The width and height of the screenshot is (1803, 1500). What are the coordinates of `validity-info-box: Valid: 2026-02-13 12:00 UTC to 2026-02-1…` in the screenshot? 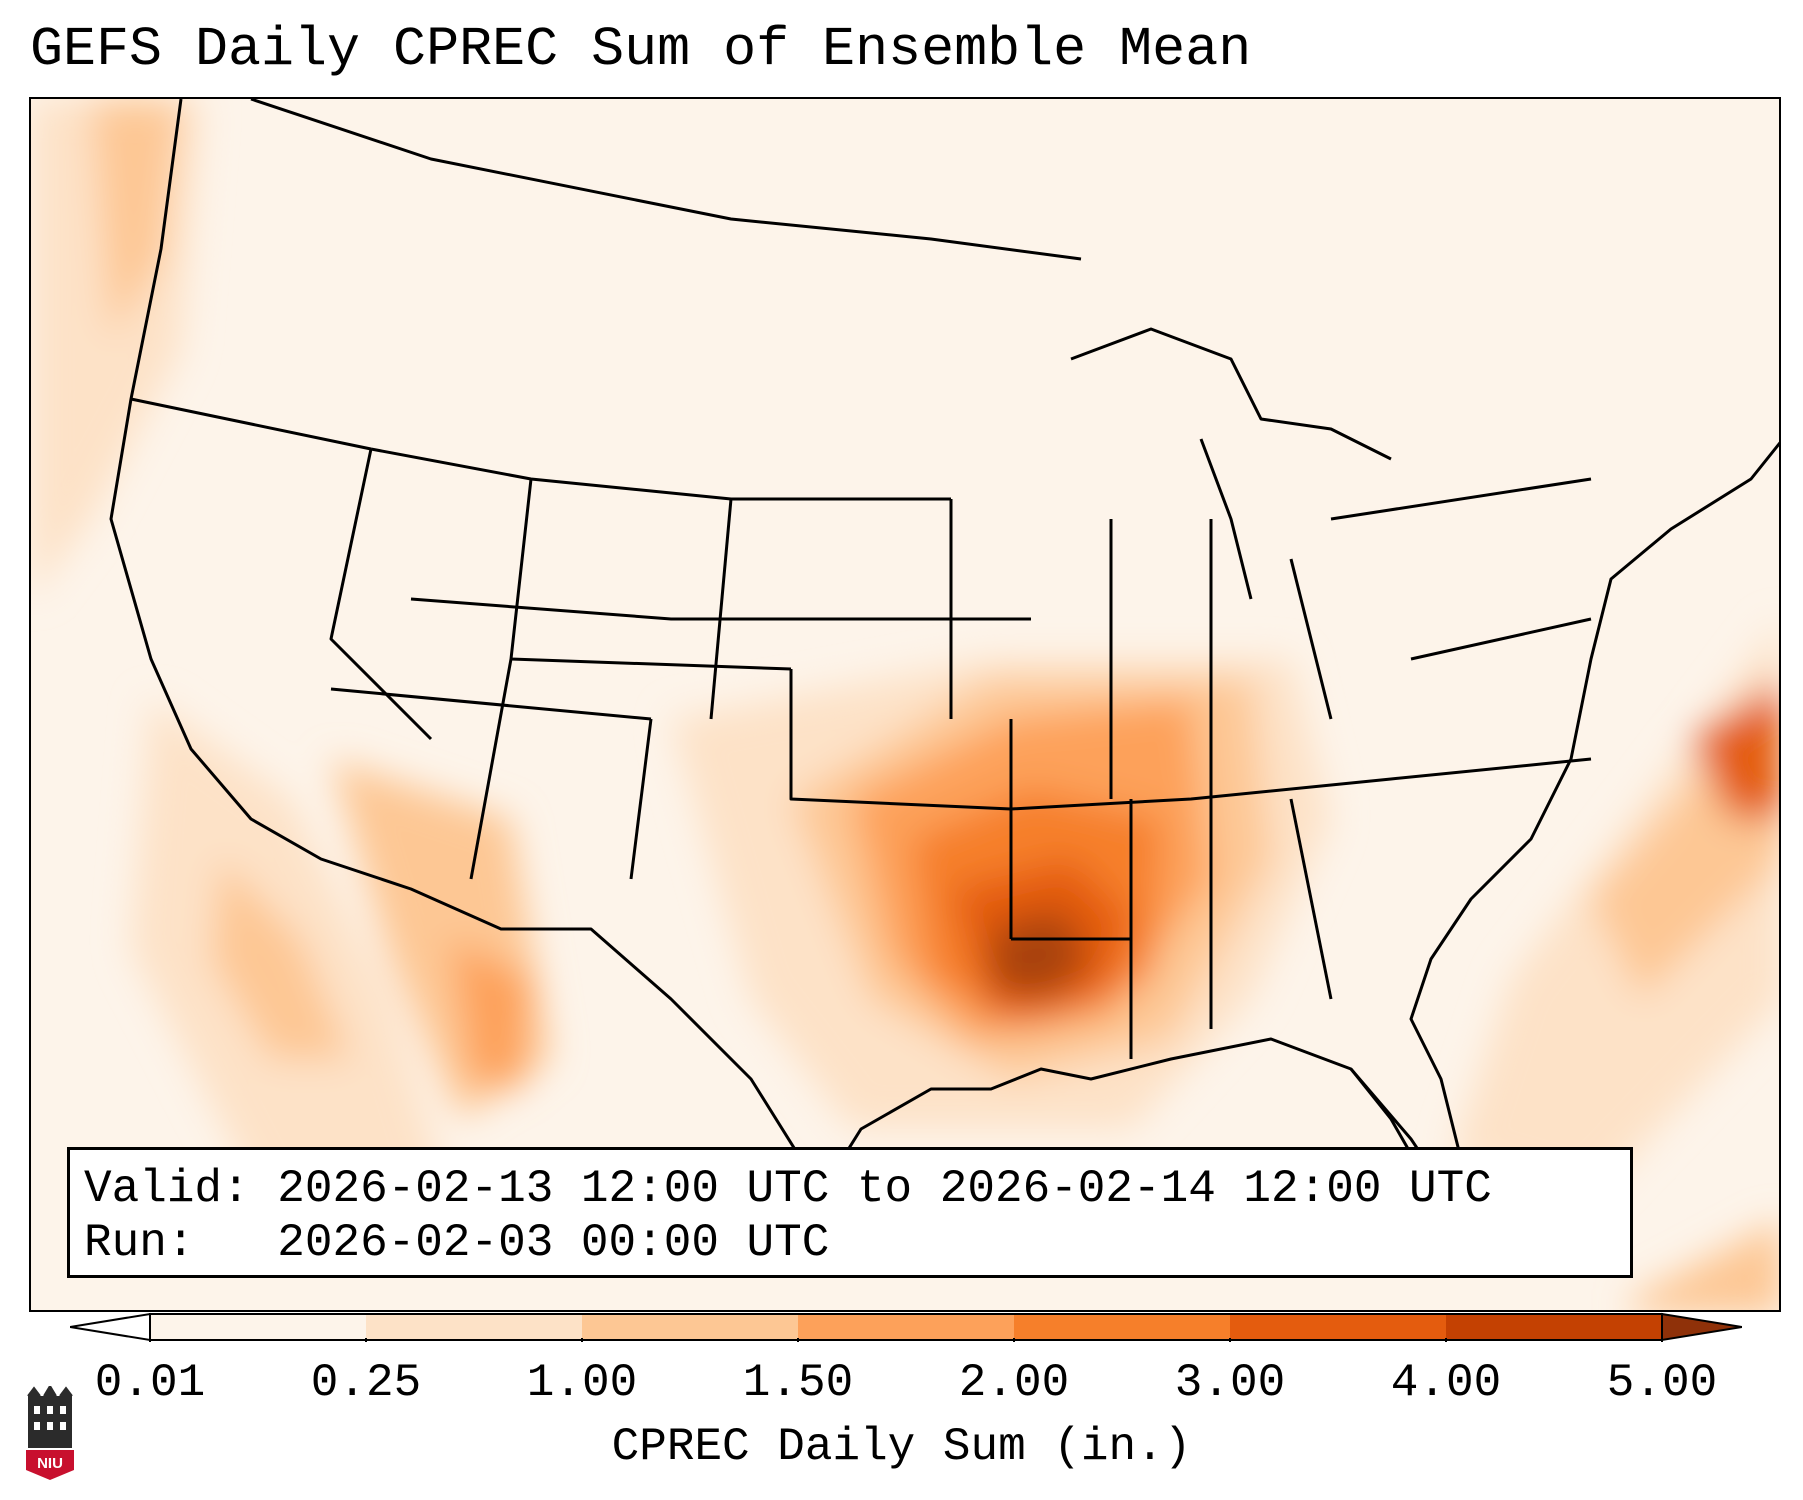 It's located at (850, 1212).